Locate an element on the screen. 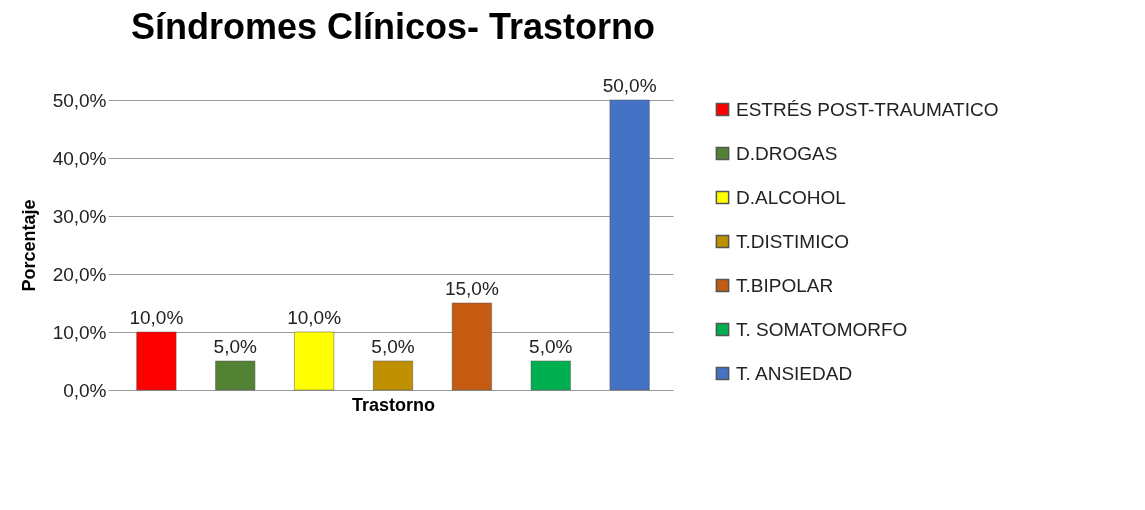 This screenshot has height=510, width=1145. legend-label: D.DROGAS is located at coordinates (787, 153).